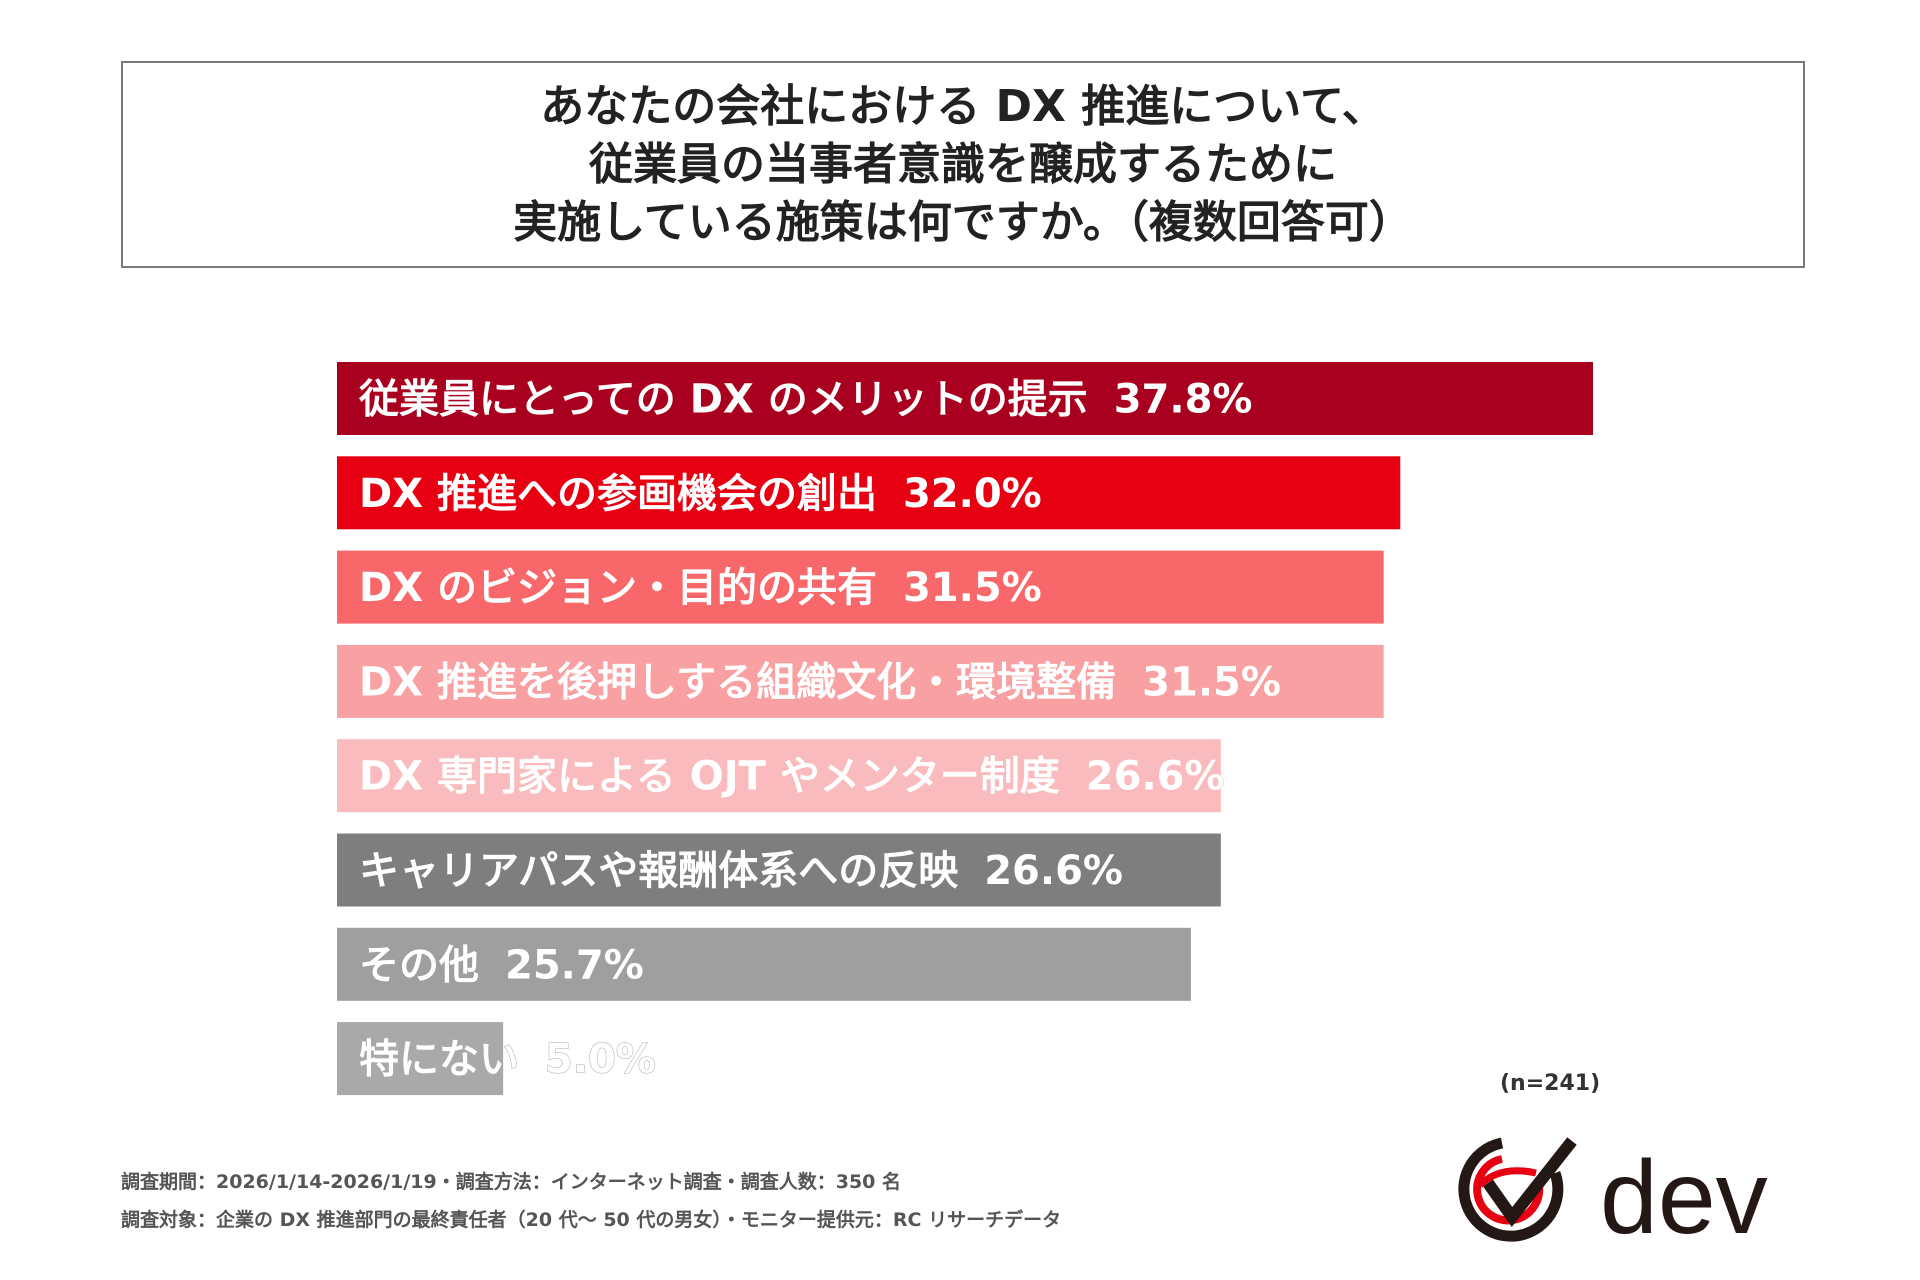  Describe the element at coordinates (972, 494) in the screenshot. I see `bar-value-2: 32.0%` at that location.